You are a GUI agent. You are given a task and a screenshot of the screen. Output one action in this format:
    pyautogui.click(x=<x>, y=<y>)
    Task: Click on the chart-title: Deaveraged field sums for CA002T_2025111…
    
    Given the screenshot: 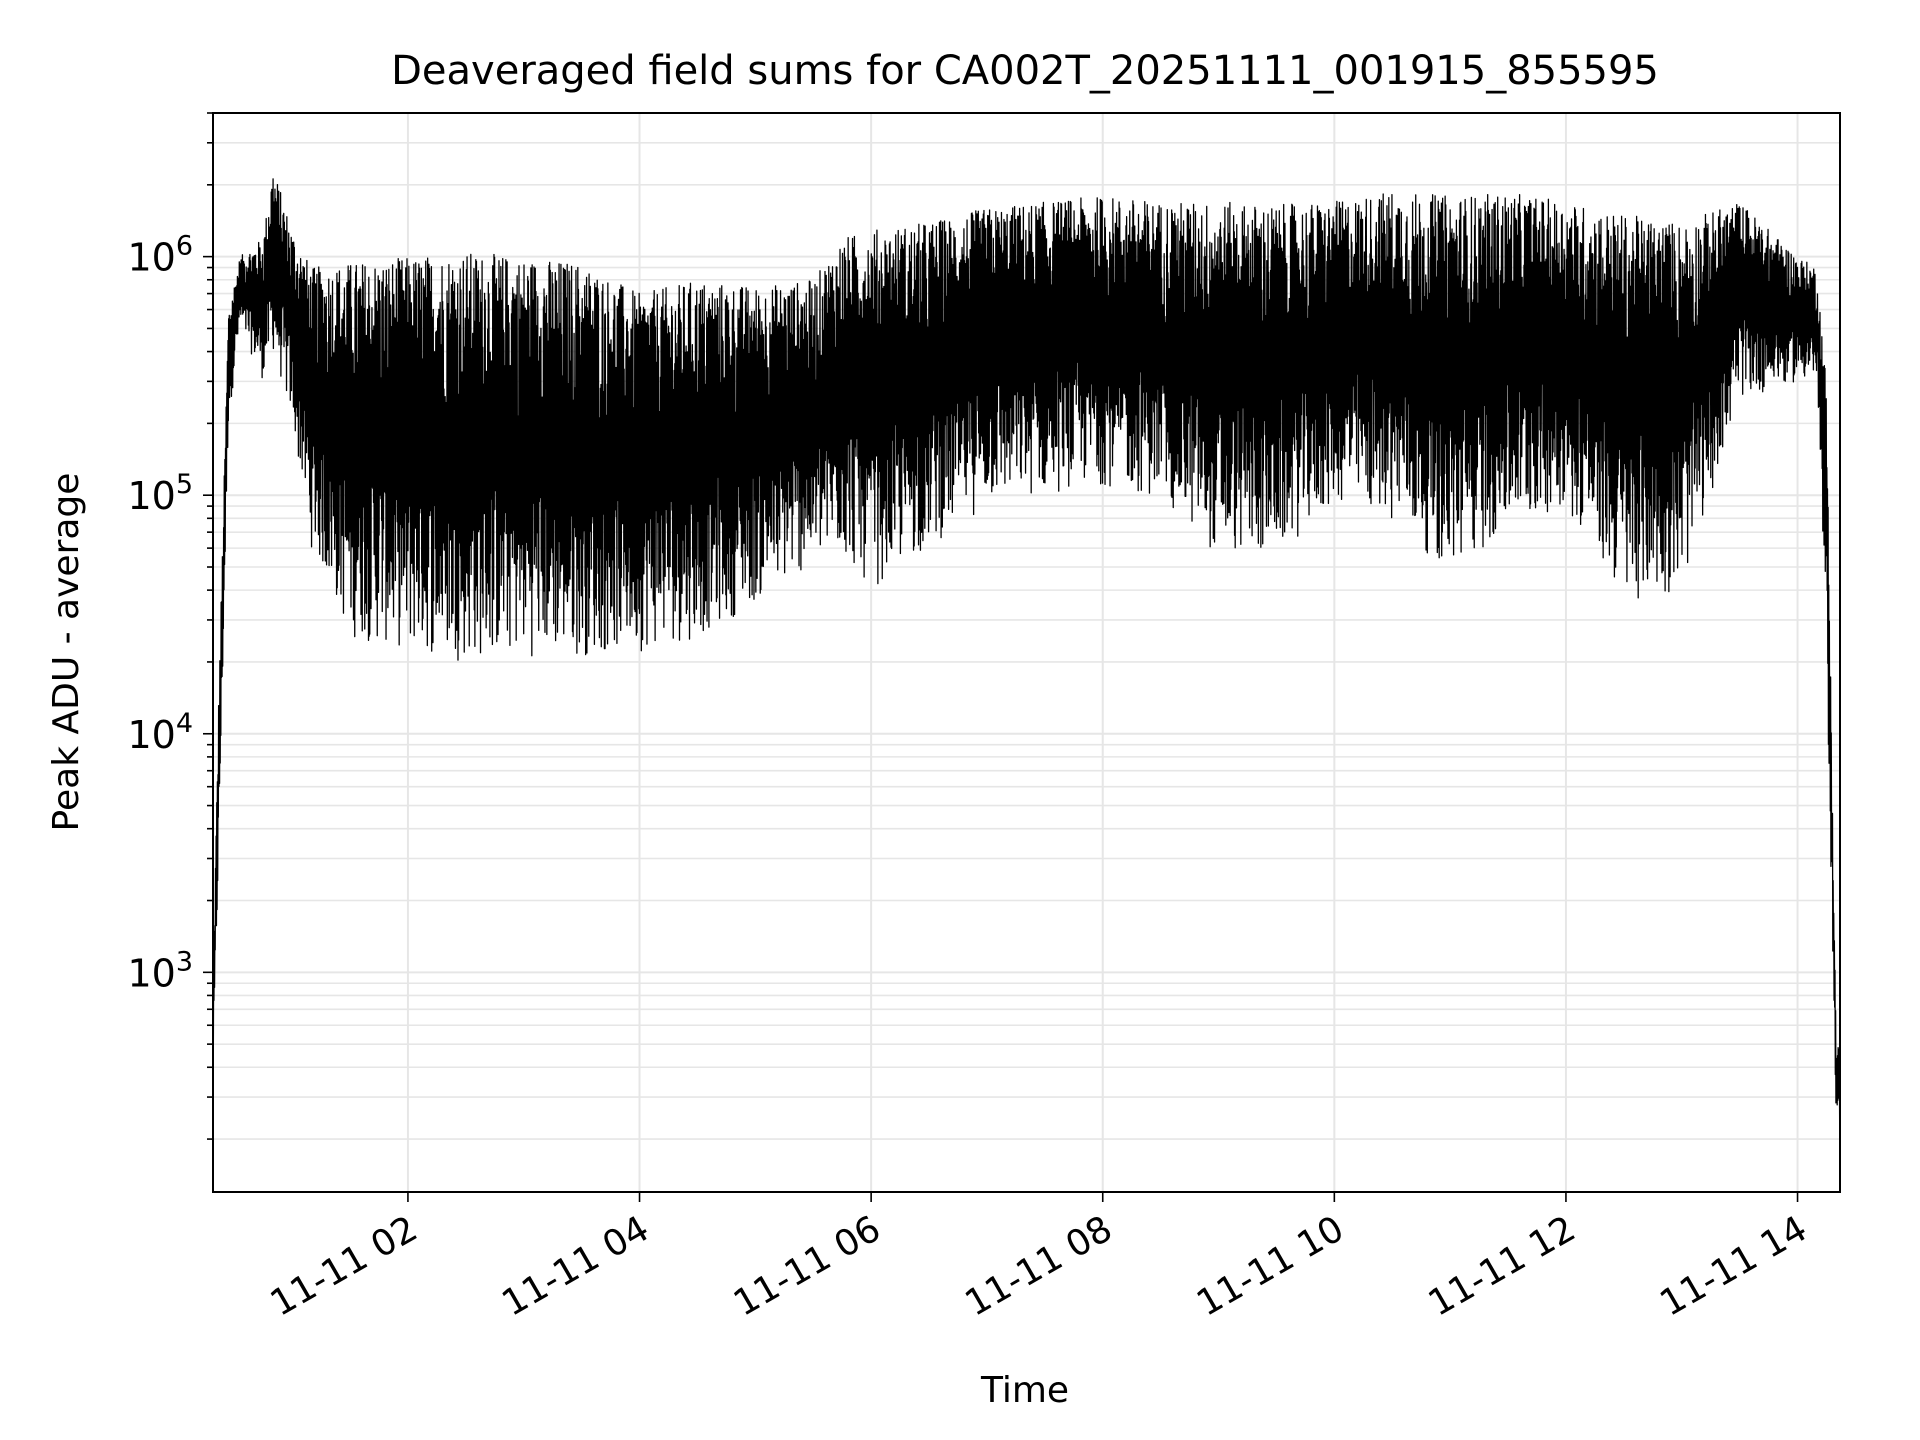 What is the action you would take?
    pyautogui.click(x=1025, y=71)
    